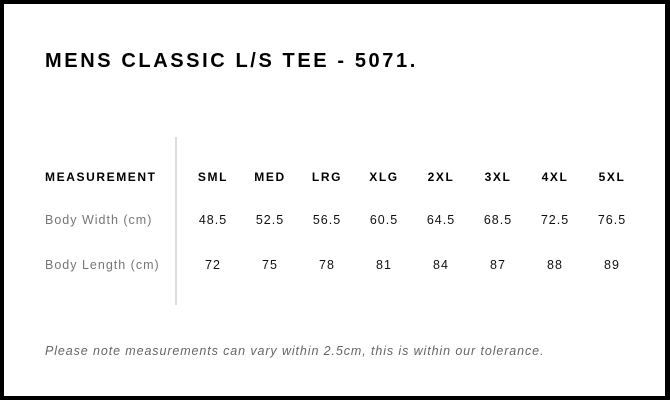 The width and height of the screenshot is (670, 400). I want to click on body-length-cell: 75, so click(270, 265).